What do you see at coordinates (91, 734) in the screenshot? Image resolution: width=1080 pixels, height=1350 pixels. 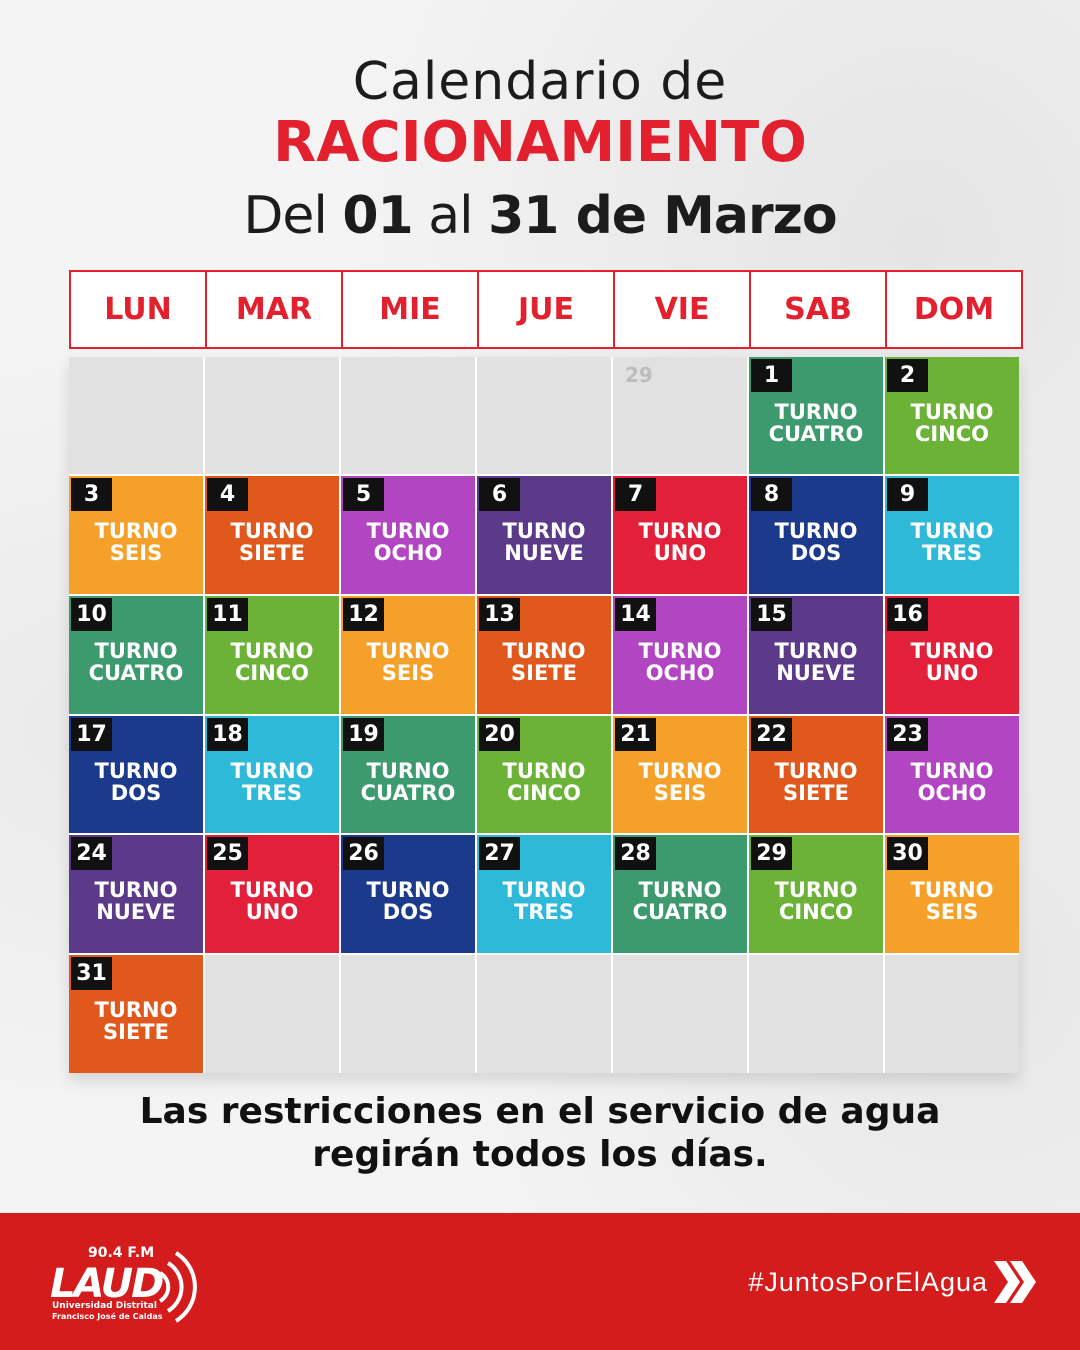 I see `day-number: 17` at bounding box center [91, 734].